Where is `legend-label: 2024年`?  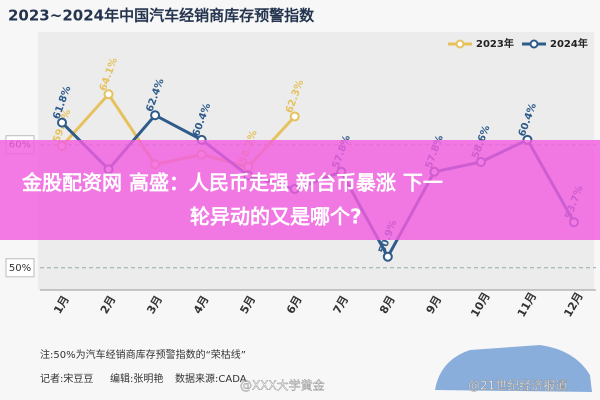
legend-label: 2024年 is located at coordinates (569, 43).